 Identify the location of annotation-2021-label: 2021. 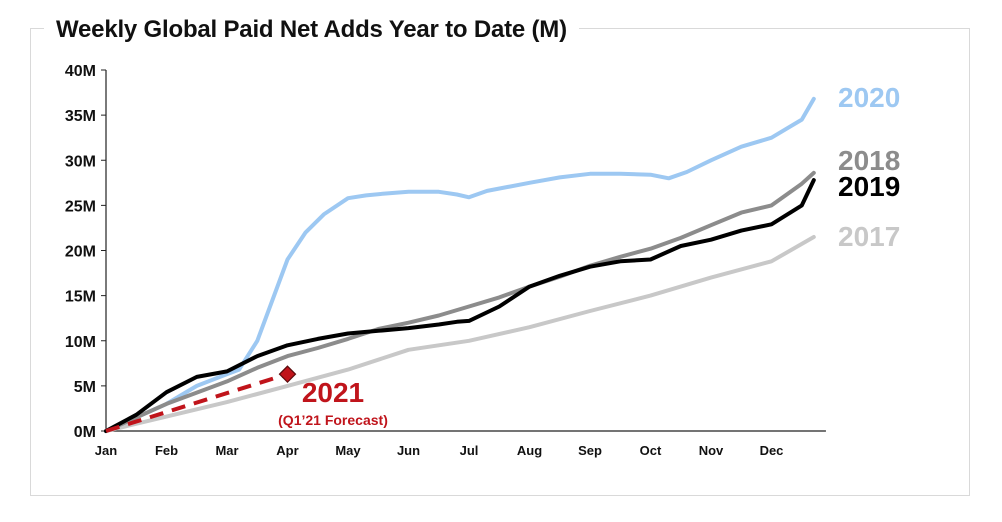
(333, 392).